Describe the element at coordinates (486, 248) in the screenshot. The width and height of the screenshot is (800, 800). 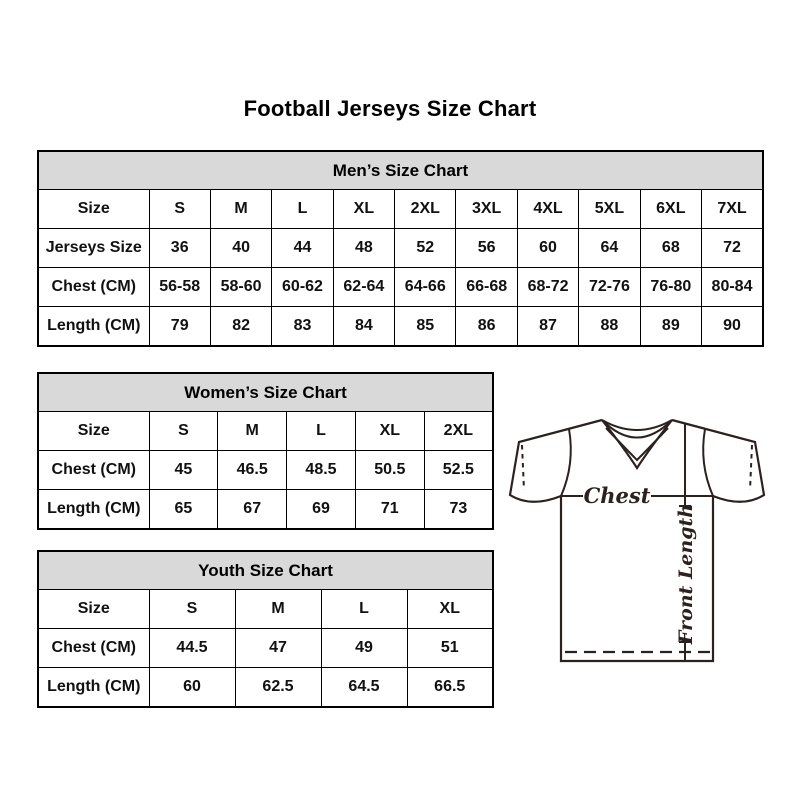
I see `value-cell: 56` at that location.